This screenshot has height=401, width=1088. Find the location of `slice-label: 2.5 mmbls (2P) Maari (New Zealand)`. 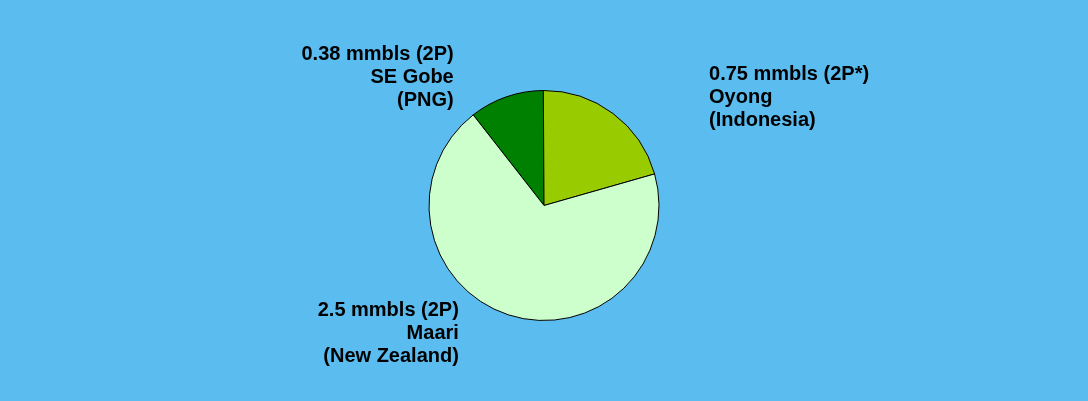

slice-label: 2.5 mmbls (2P) Maari (New Zealand) is located at coordinates (388, 332).